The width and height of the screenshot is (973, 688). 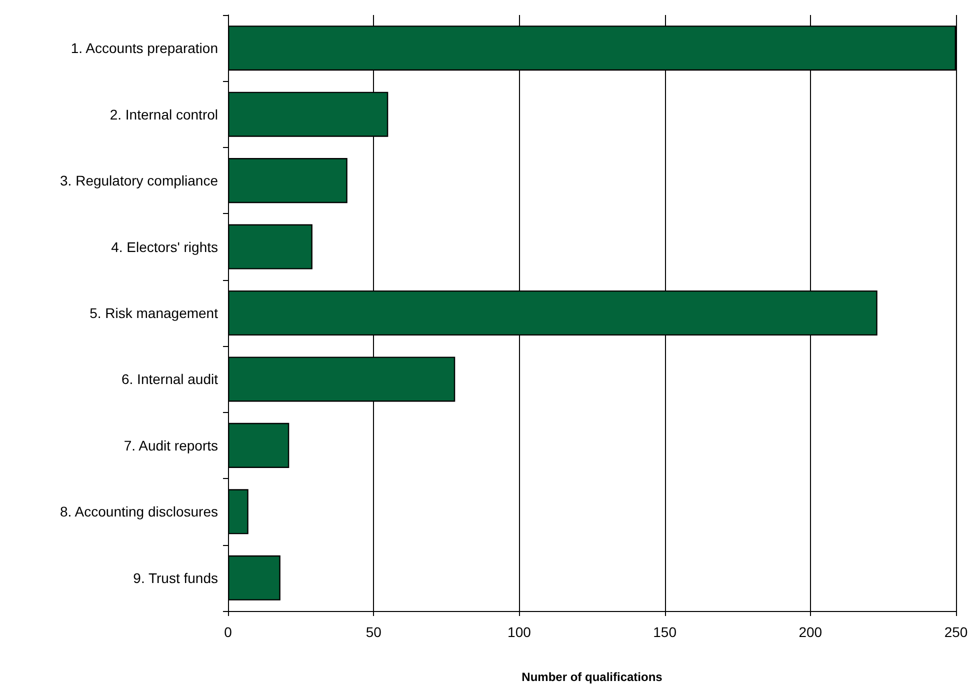 What do you see at coordinates (171, 445) in the screenshot?
I see `y-tick-label: 7. Audit reports` at bounding box center [171, 445].